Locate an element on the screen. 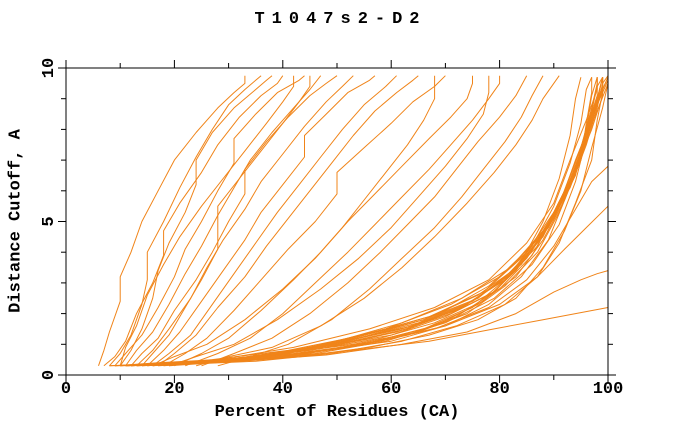  x-tick-label: 80 is located at coordinates (499, 389).